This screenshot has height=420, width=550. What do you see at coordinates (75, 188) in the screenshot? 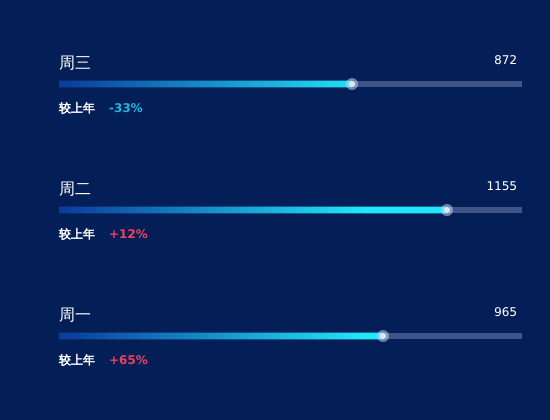
I see `y-tick-label: 周二` at bounding box center [75, 188].